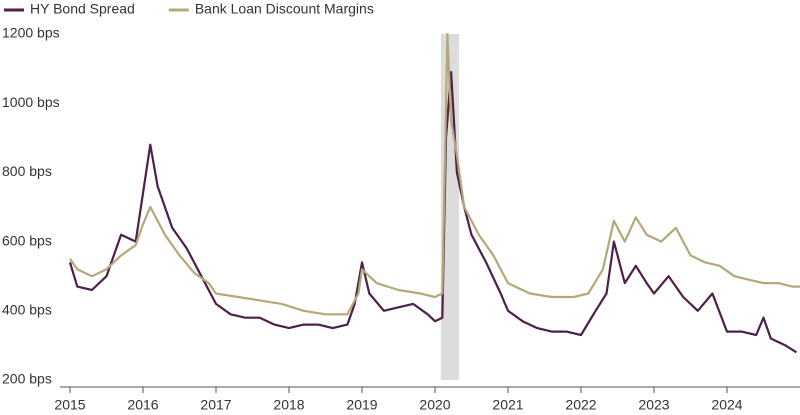 The image size is (800, 415). Describe the element at coordinates (82, 9) in the screenshot. I see `legend-label: HY Bond Spread` at that location.